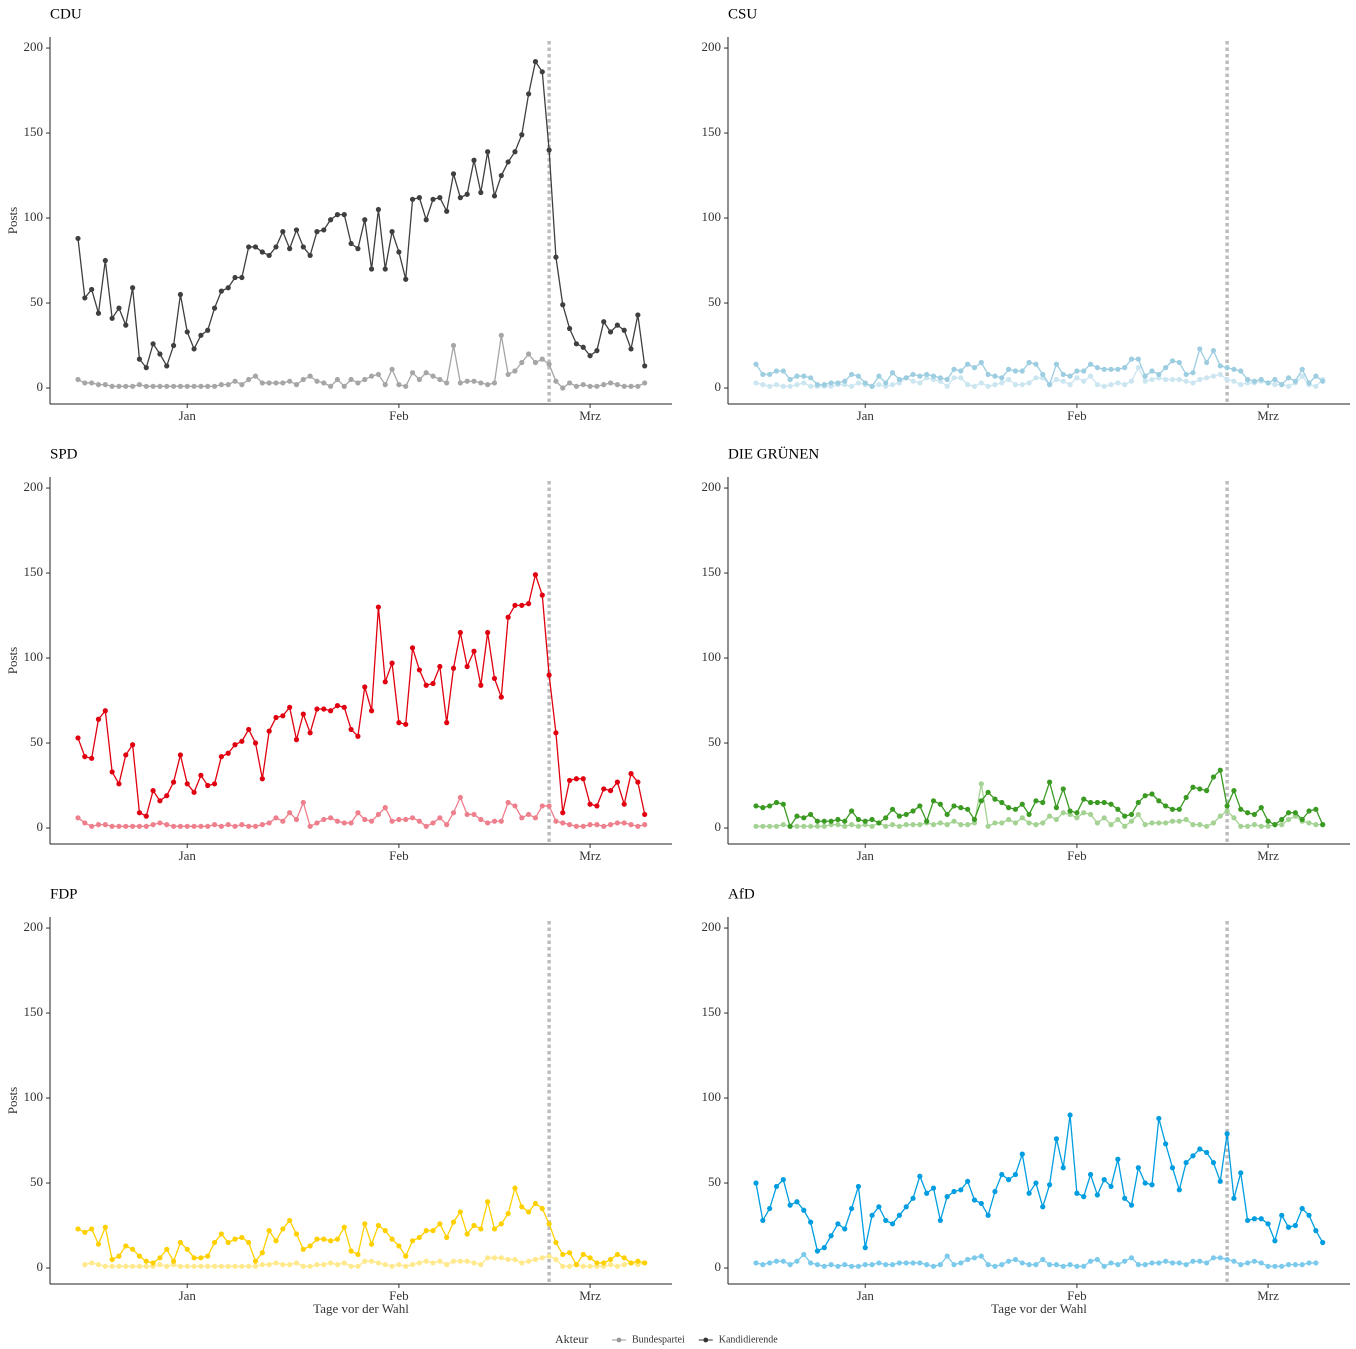  What do you see at coordinates (1039, 1183) in the screenshot?
I see `series-line` at bounding box center [1039, 1183].